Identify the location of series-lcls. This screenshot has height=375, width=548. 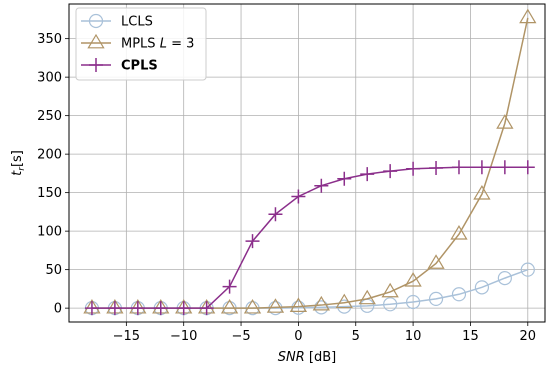
(309, 289).